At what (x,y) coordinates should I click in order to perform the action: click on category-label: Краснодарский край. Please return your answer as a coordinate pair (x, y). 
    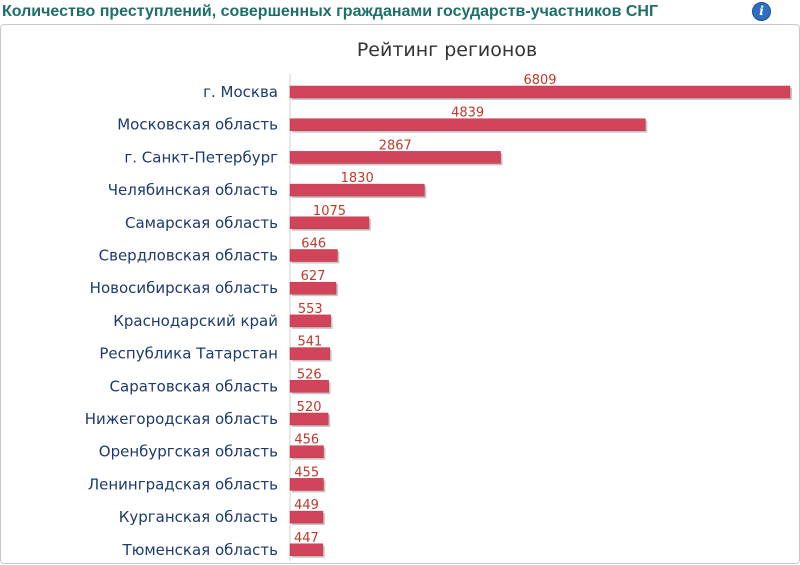
    Looking at the image, I should click on (195, 321).